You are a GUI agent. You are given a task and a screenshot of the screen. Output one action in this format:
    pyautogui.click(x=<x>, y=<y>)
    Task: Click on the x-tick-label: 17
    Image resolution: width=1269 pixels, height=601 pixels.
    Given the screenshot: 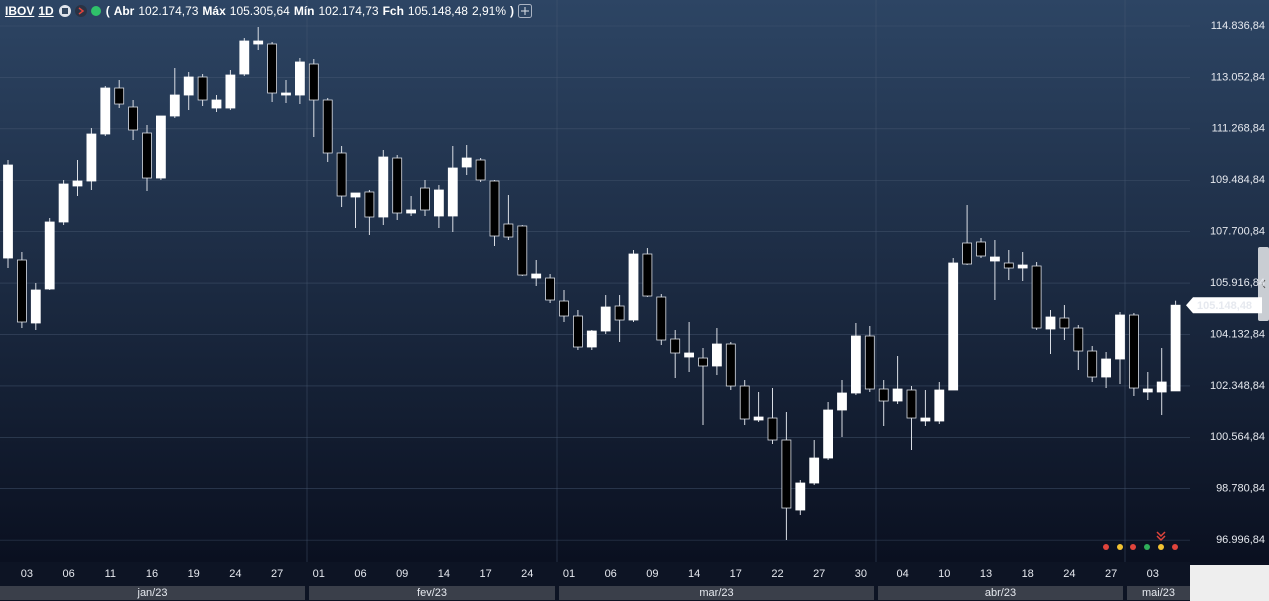 What is the action you would take?
    pyautogui.click(x=485, y=574)
    